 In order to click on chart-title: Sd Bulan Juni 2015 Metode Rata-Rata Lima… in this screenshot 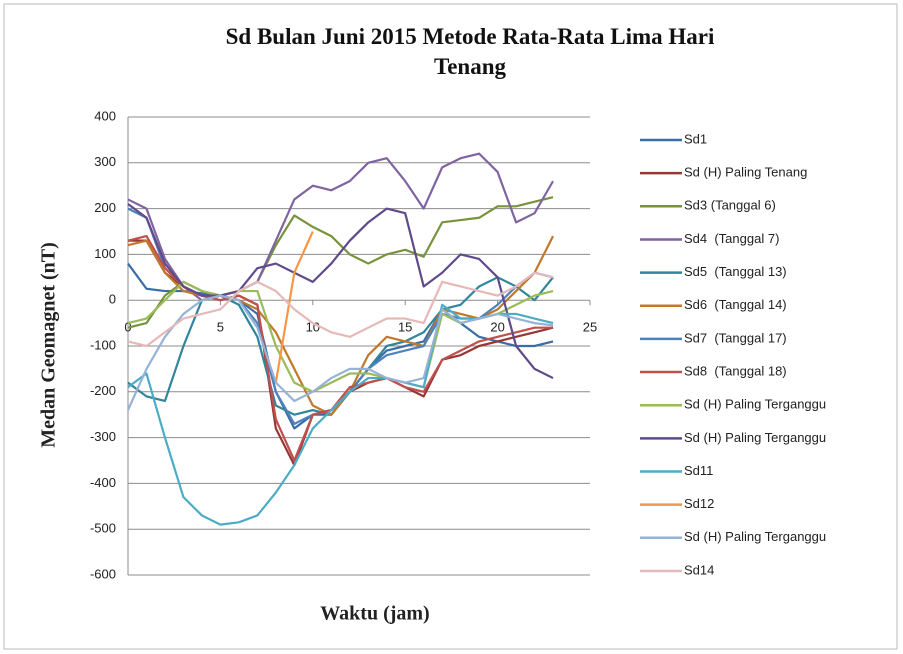, I will do `click(470, 51)`.